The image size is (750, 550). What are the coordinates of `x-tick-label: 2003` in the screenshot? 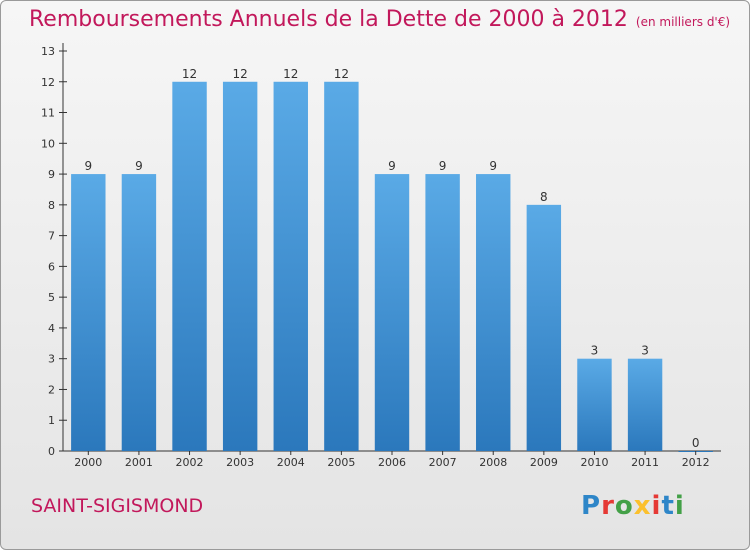 It's located at (240, 462).